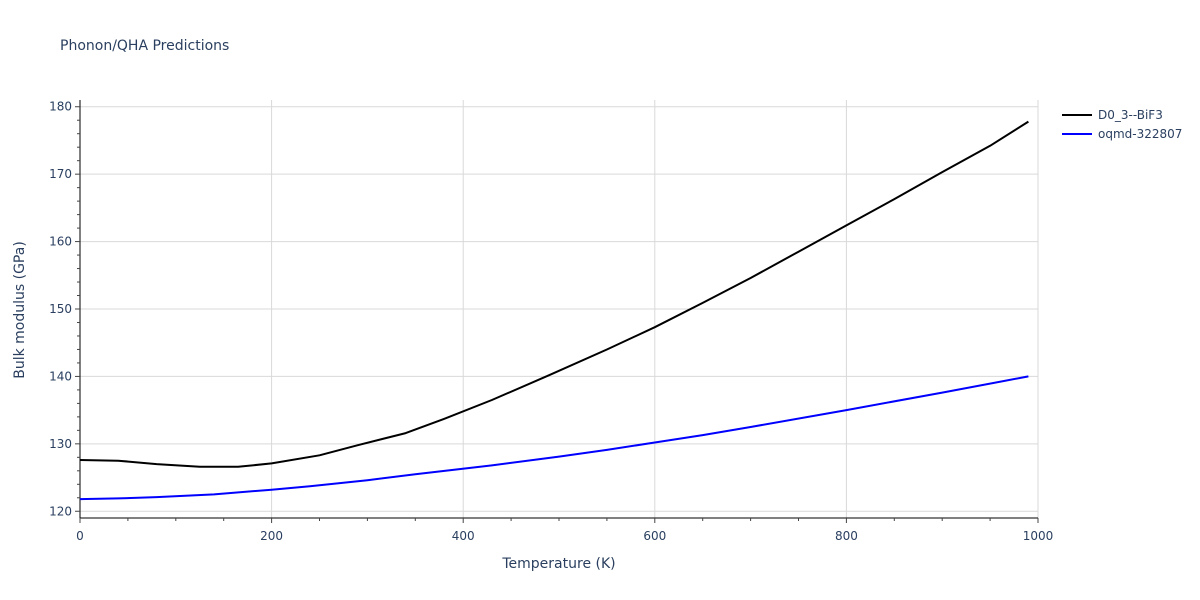 Image resolution: width=1200 pixels, height=600 pixels. What do you see at coordinates (60, 107) in the screenshot?
I see `y-tick-label: 180` at bounding box center [60, 107].